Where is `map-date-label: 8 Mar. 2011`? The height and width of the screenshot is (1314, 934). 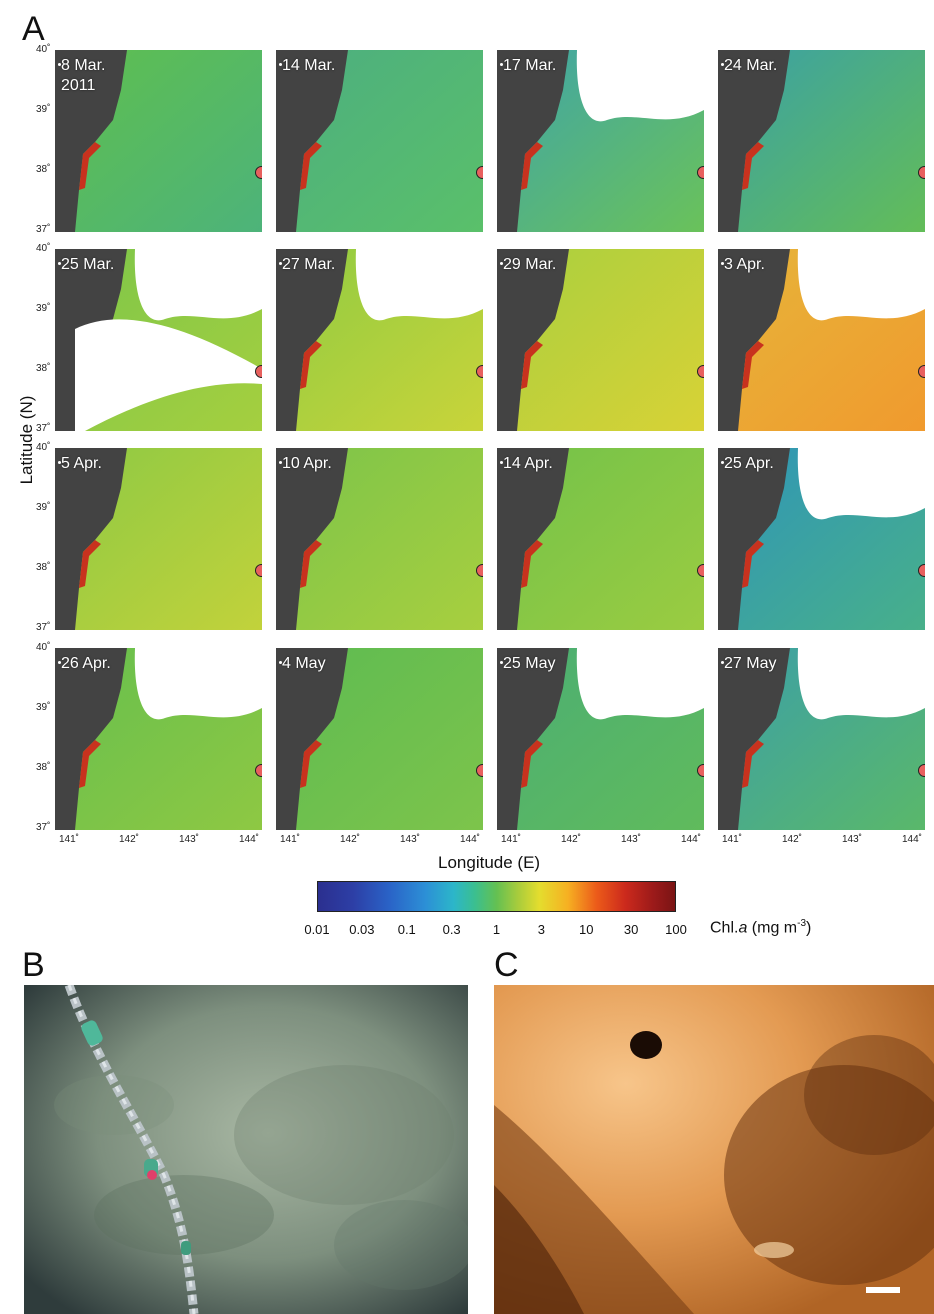 map-date-label: 8 Mar. 2011 is located at coordinates (81, 75).